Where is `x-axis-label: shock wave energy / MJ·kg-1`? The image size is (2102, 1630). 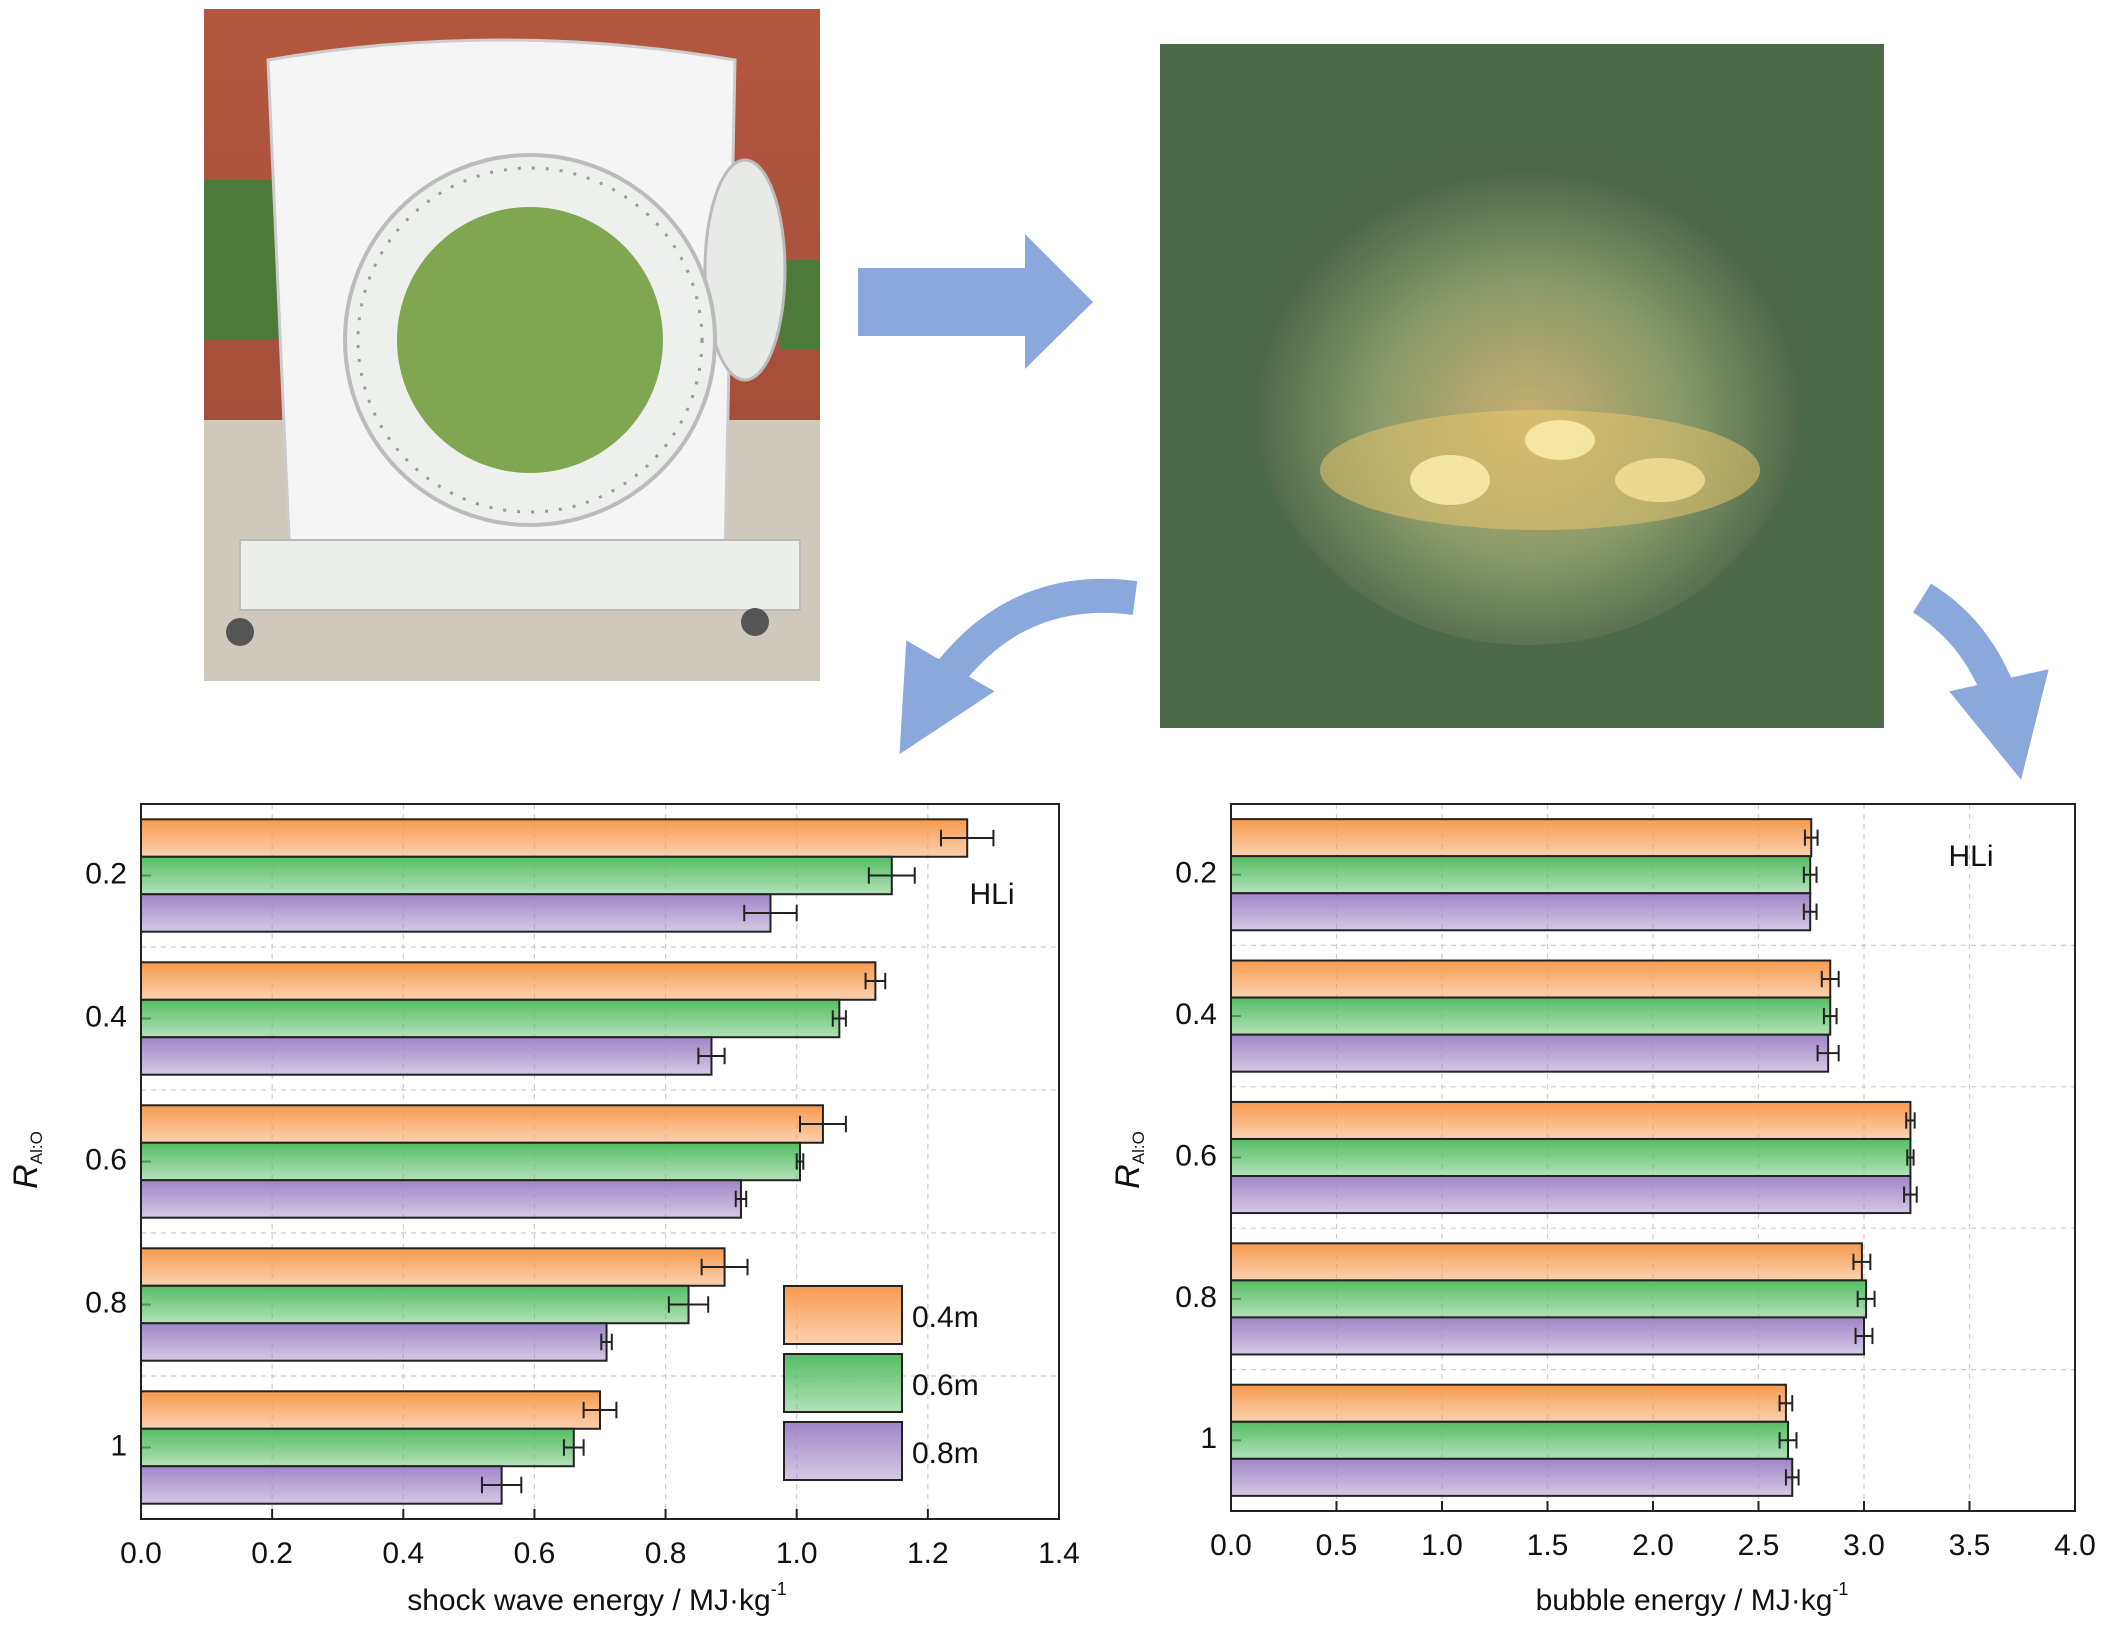
x-axis-label: shock wave energy / MJ·kg-1 is located at coordinates (597, 1598).